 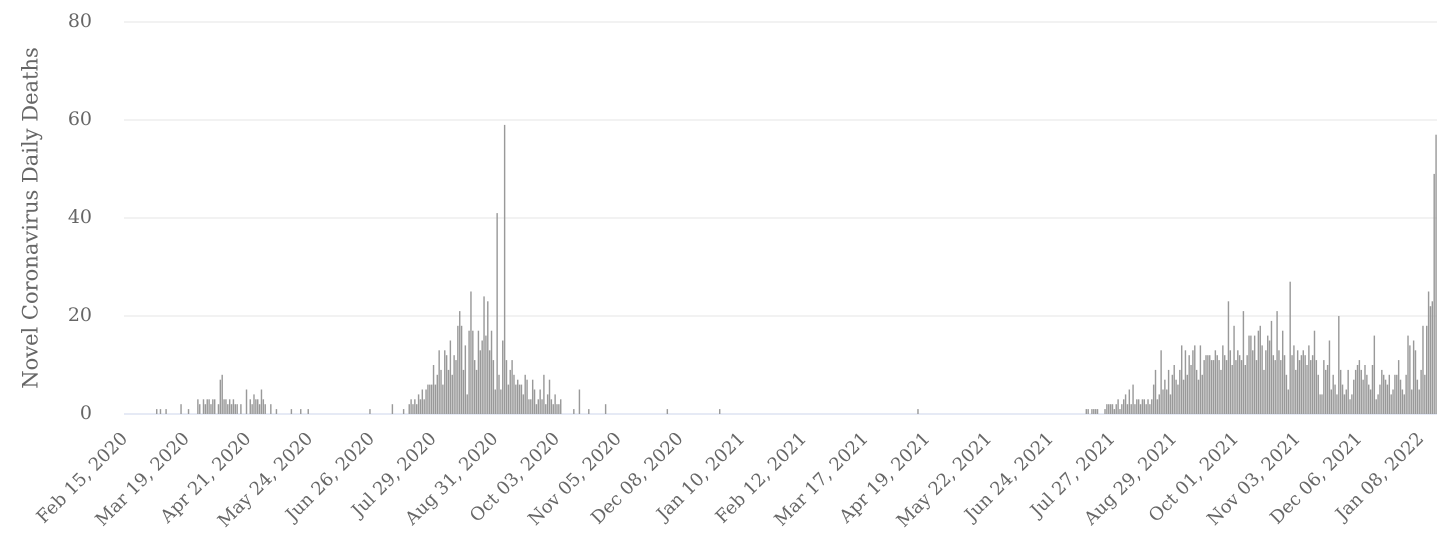 I want to click on y-tick-label: 40, so click(x=80, y=217).